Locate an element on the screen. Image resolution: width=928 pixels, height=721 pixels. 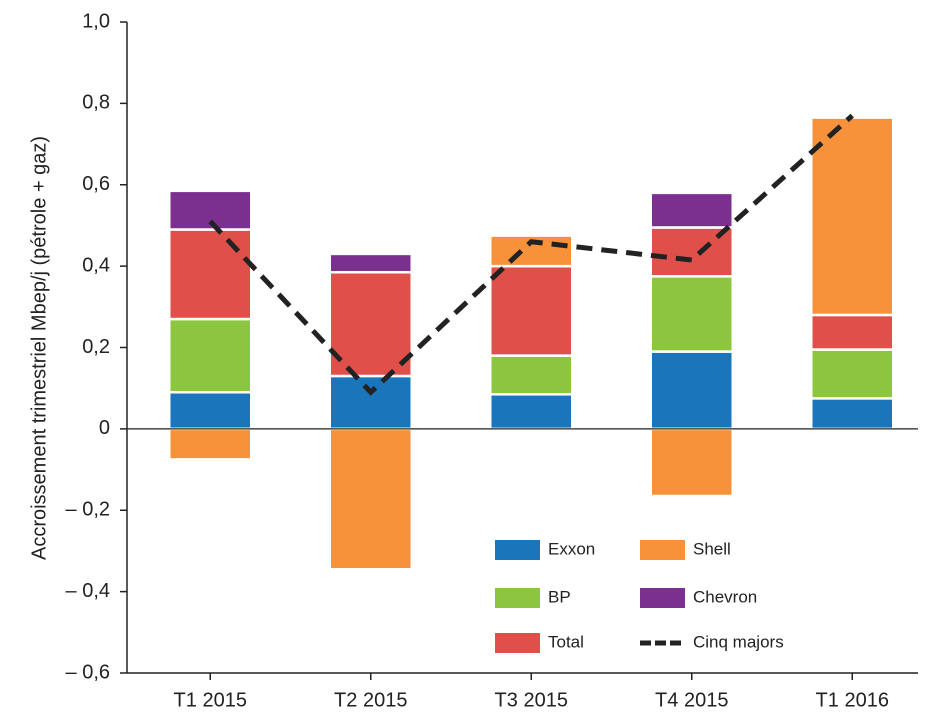
x-tick-label: T1 2015 is located at coordinates (210, 700).